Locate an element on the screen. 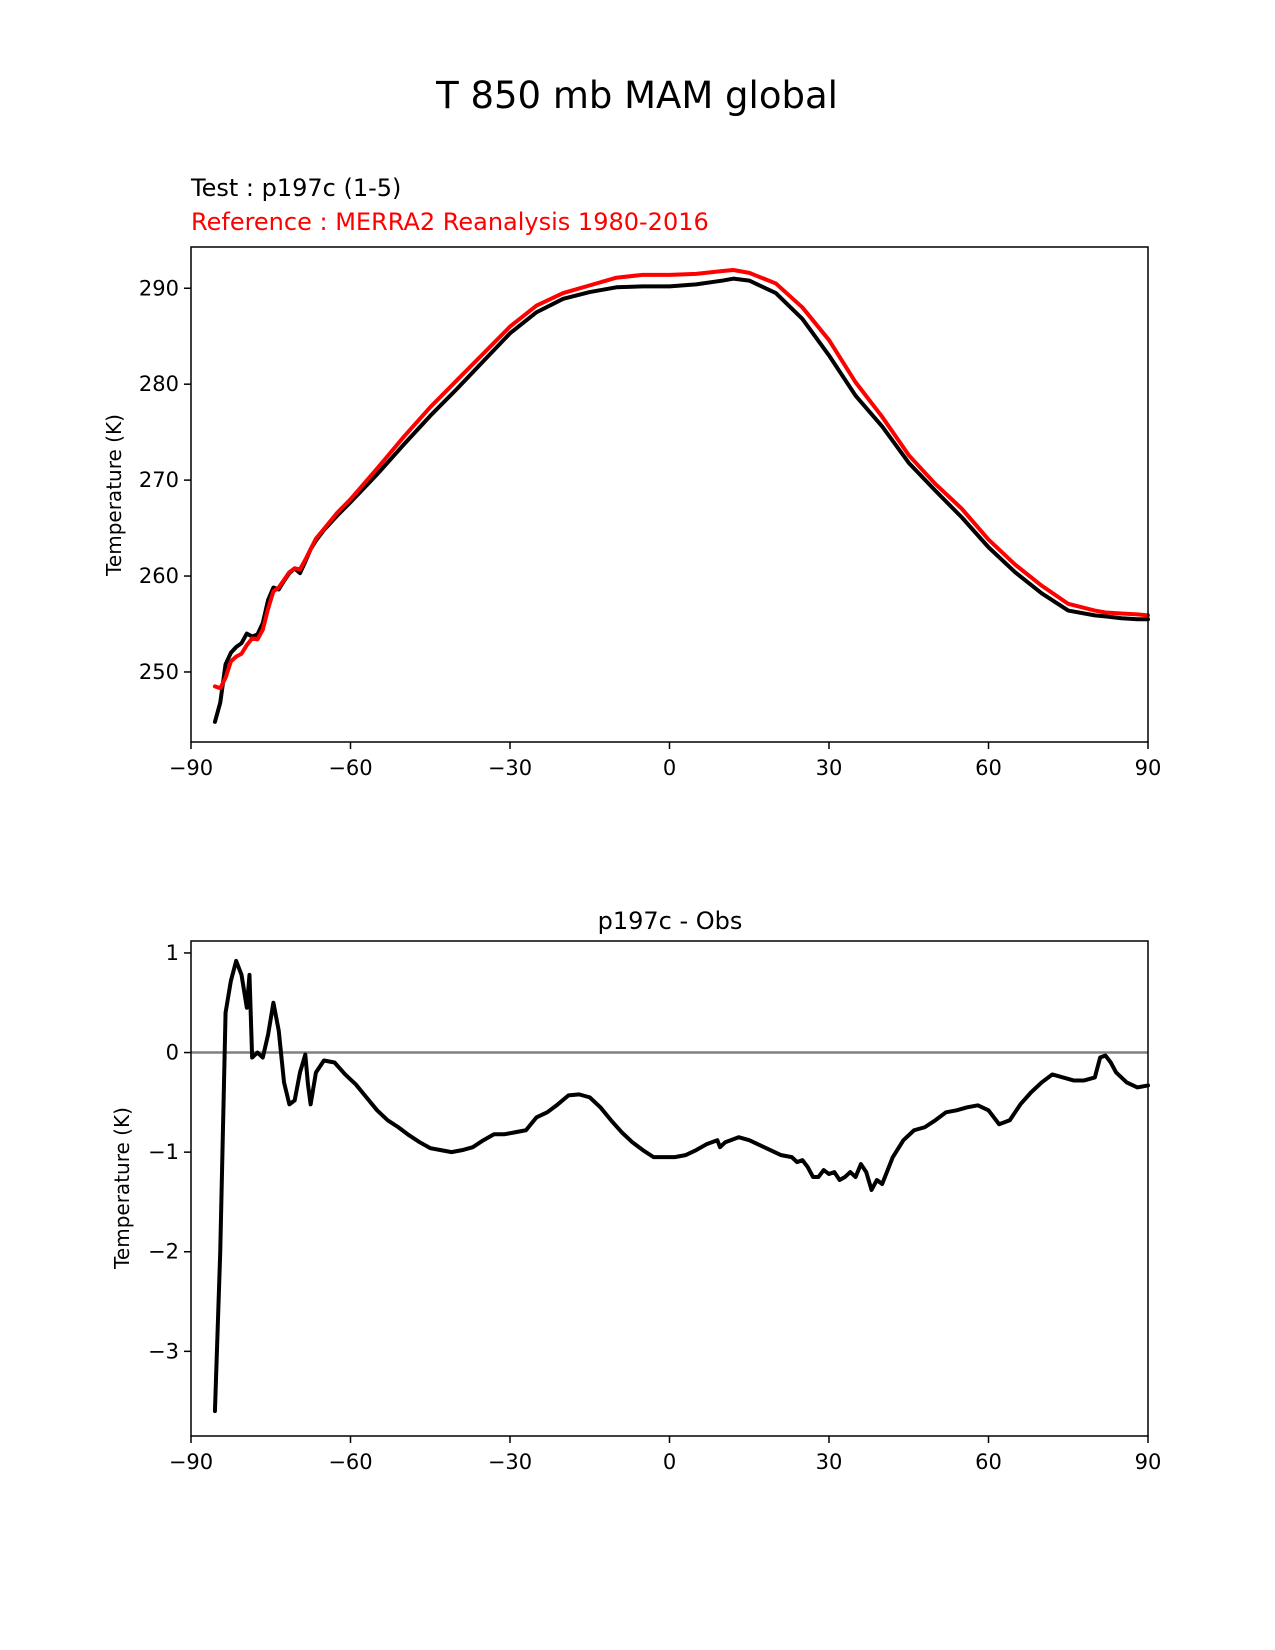  top-y-tick-label: 290 is located at coordinates (159, 288).